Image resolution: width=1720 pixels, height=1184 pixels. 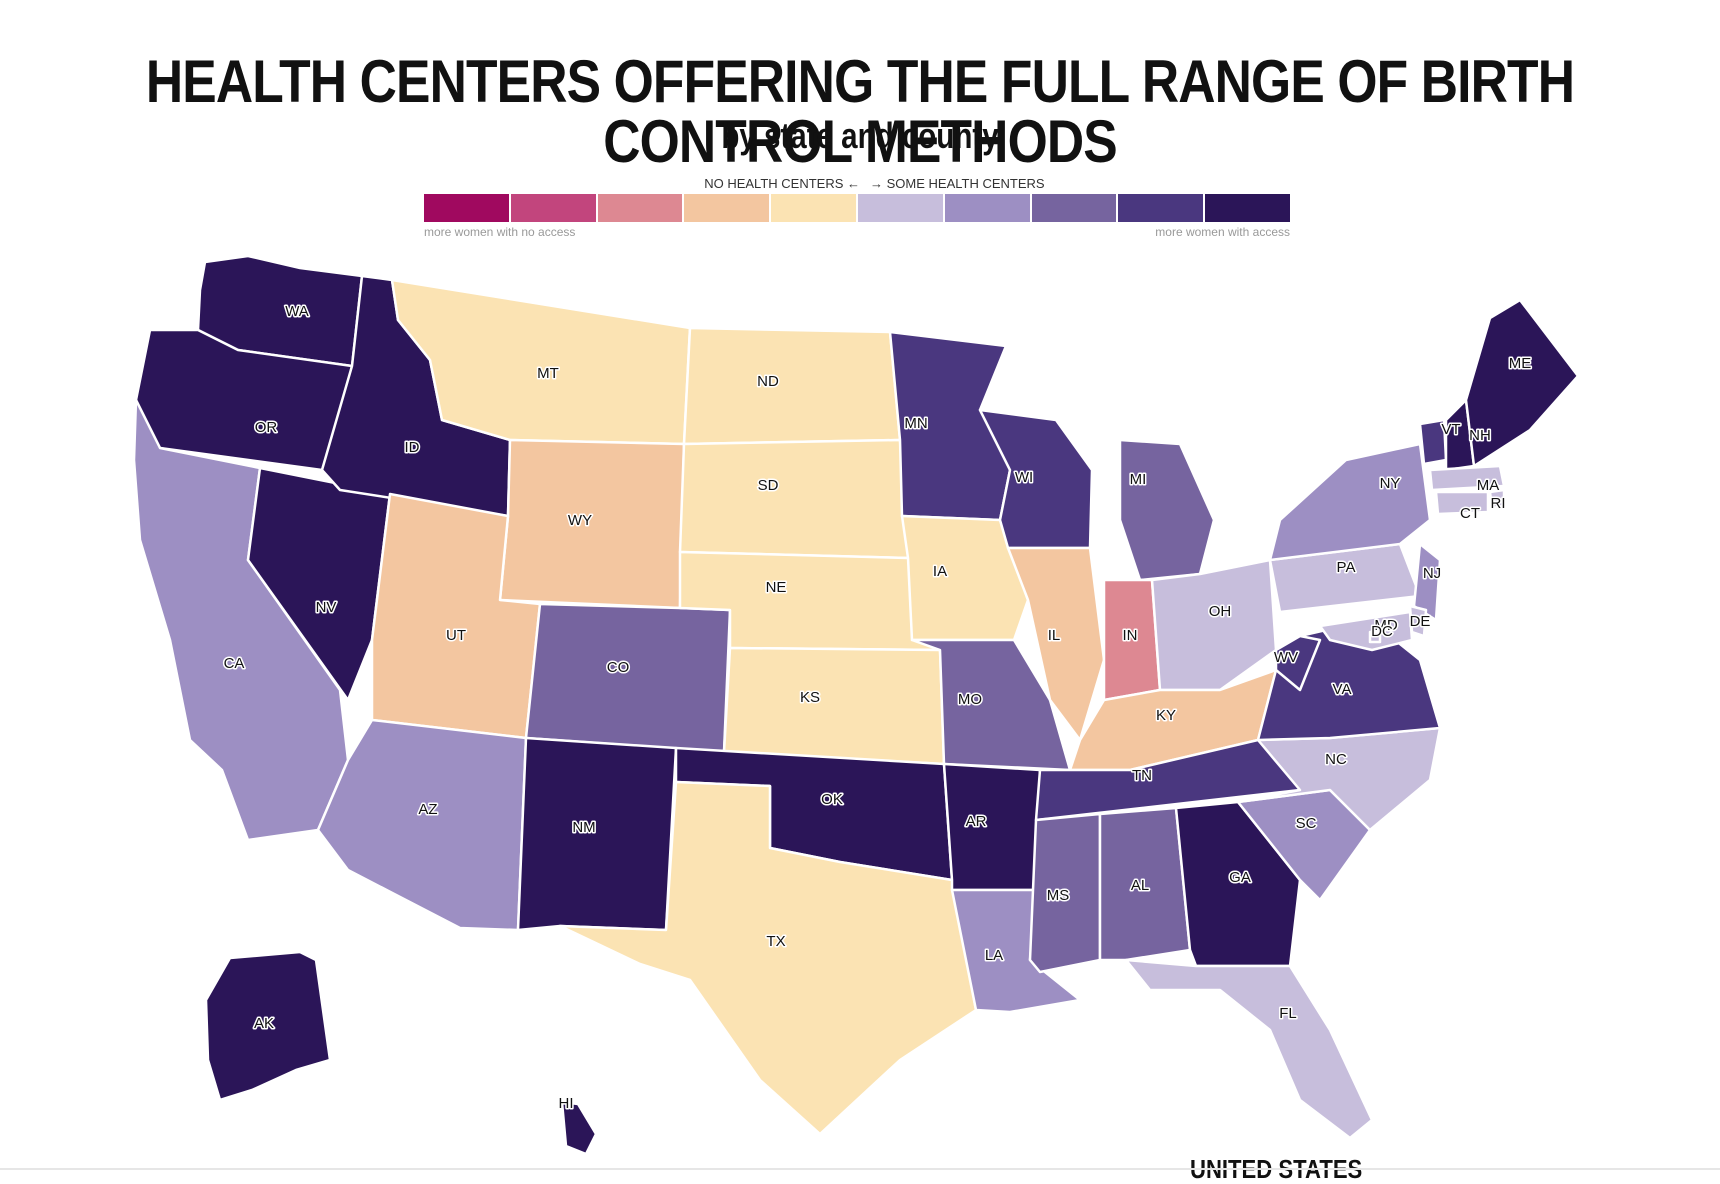 I want to click on state-ar, so click(x=992, y=827).